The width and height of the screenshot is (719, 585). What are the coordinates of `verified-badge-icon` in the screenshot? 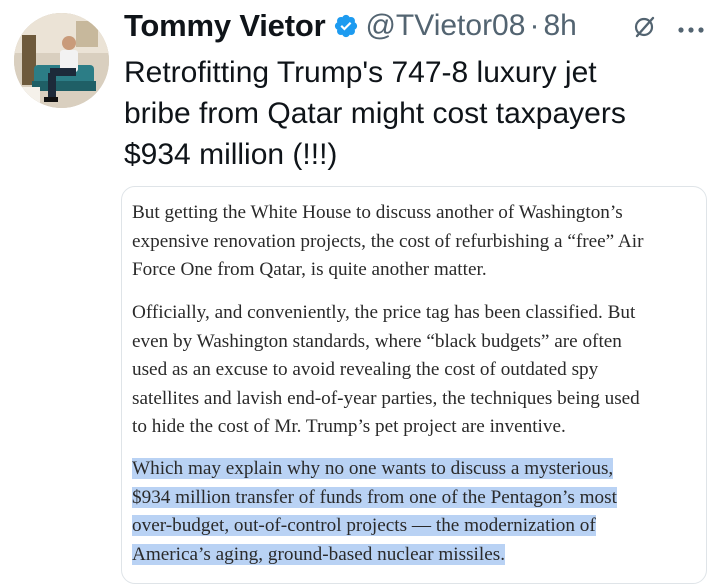 It's located at (346, 26).